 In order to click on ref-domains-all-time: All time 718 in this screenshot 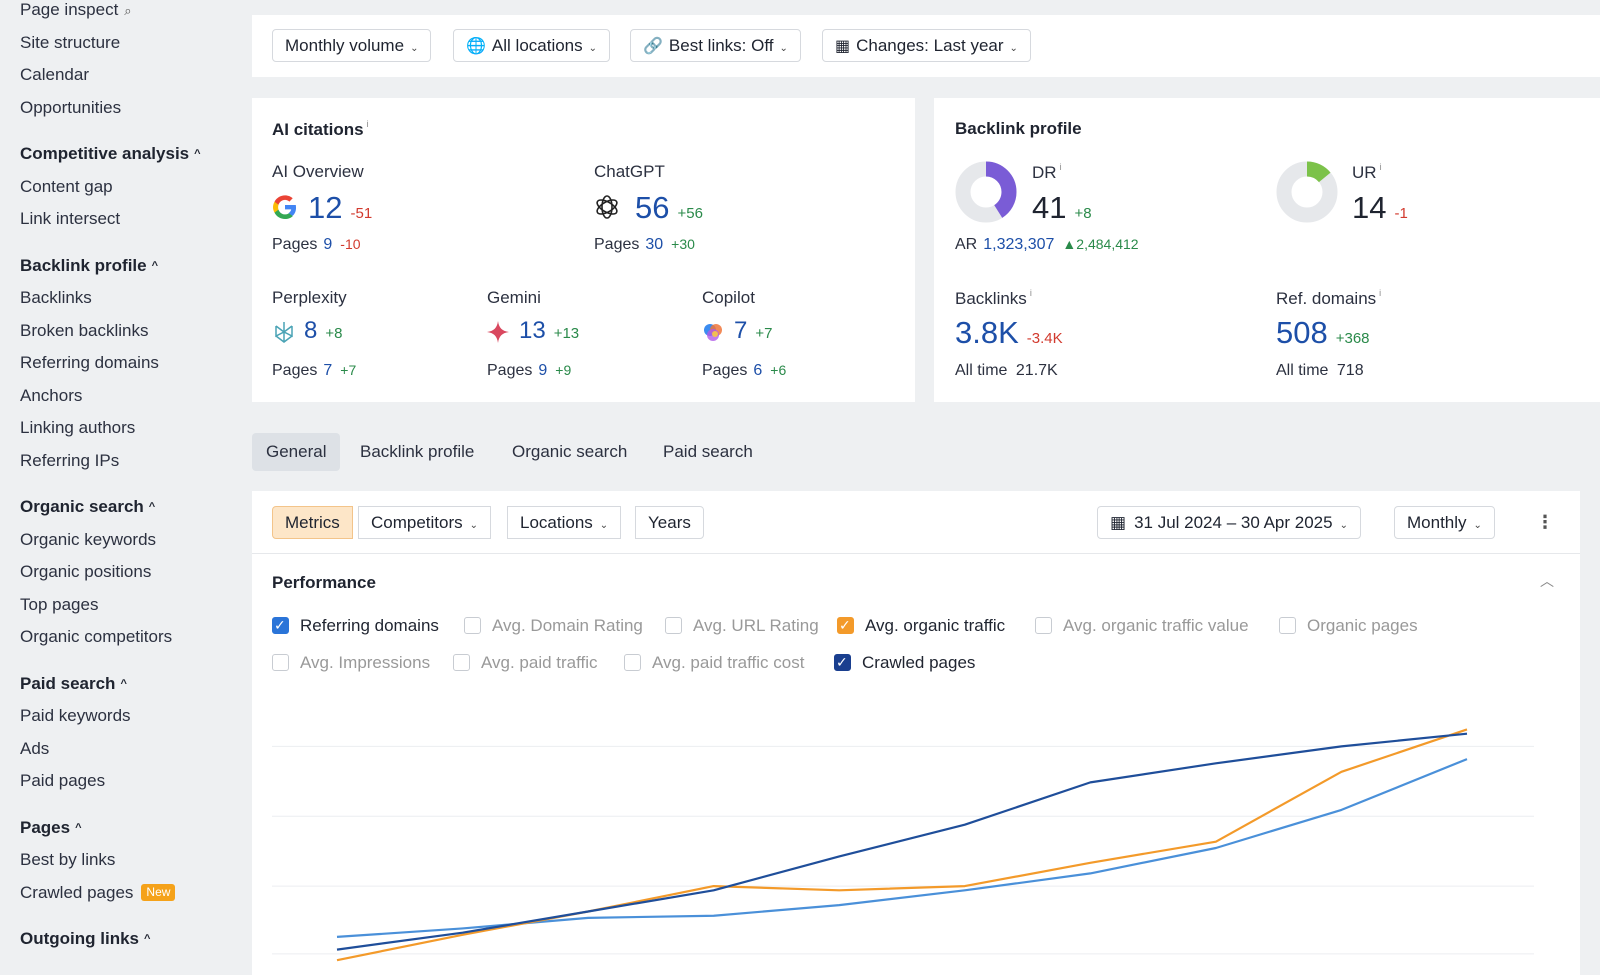, I will do `click(1320, 370)`.